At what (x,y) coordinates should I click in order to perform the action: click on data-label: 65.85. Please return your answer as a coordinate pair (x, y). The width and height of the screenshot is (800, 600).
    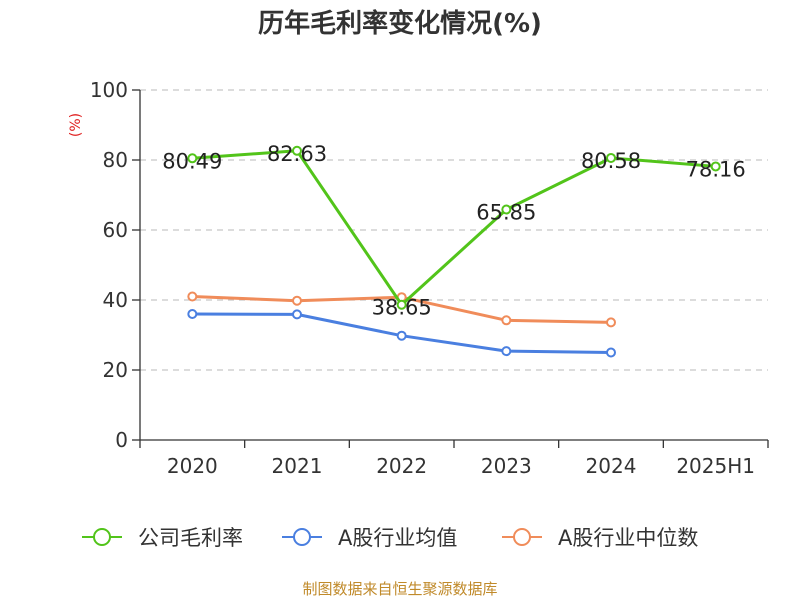
    Looking at the image, I should click on (506, 213).